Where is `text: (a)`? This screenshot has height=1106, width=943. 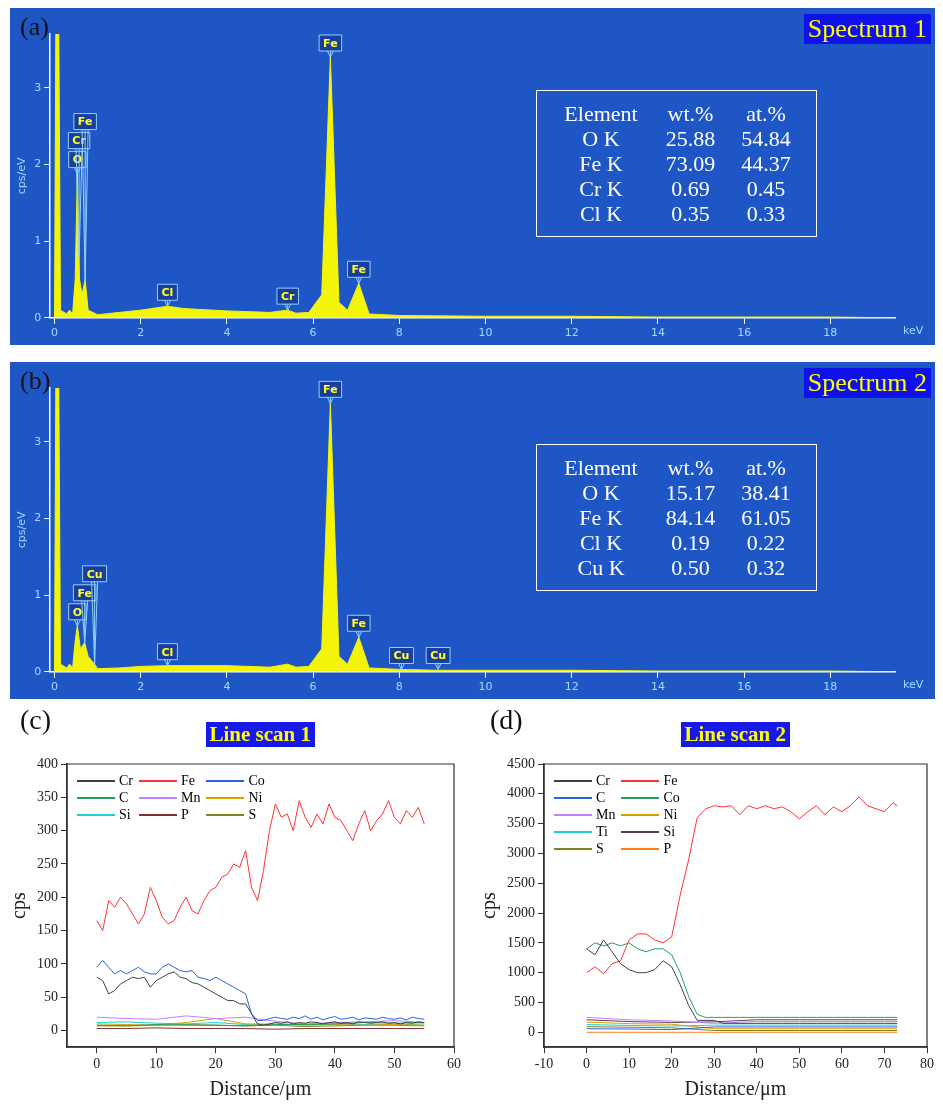
text: (a) is located at coordinates (34, 27).